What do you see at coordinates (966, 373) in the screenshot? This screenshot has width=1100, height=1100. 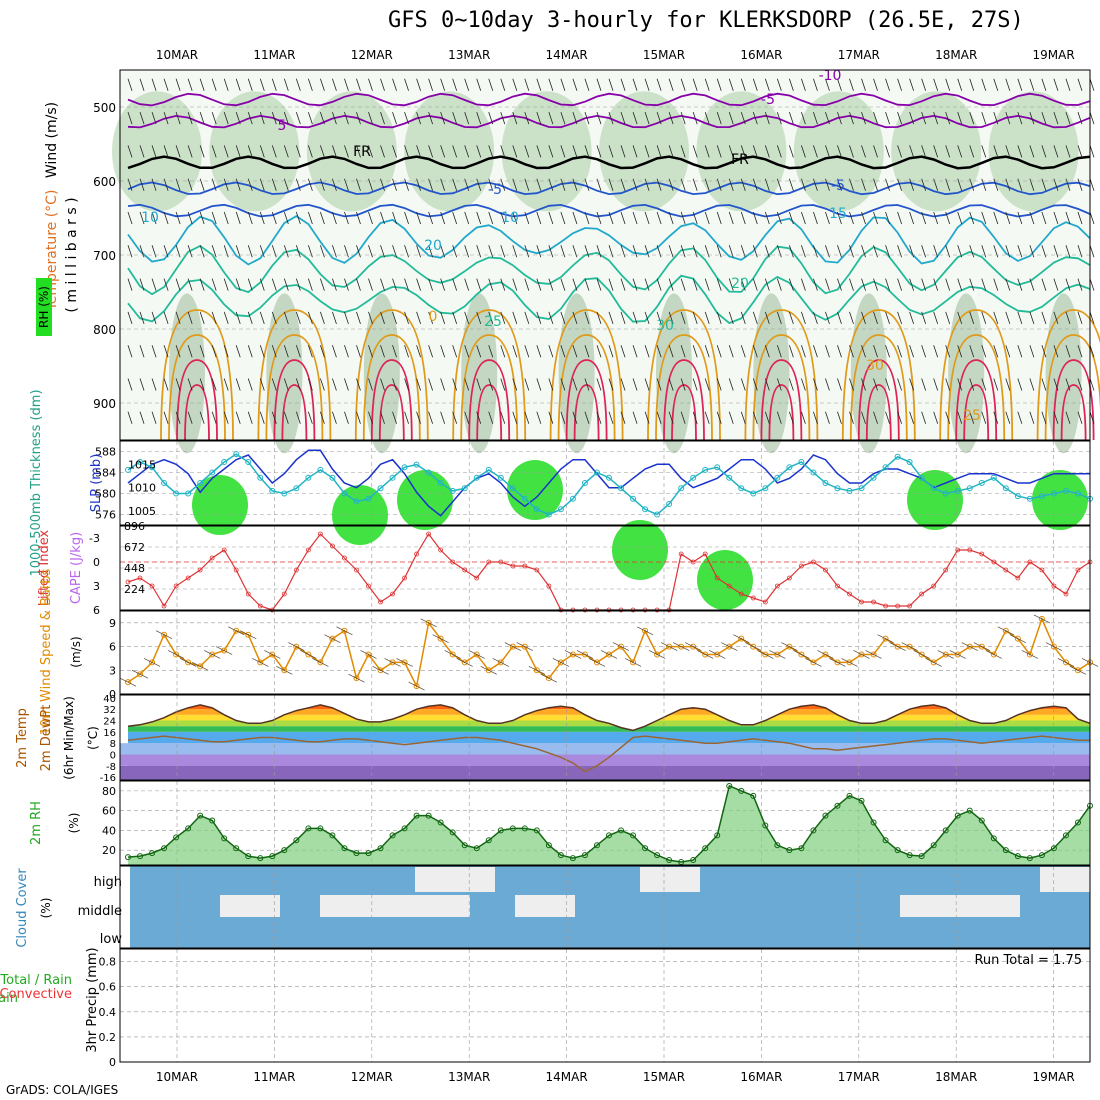 I see `rh-low-blob` at bounding box center [966, 373].